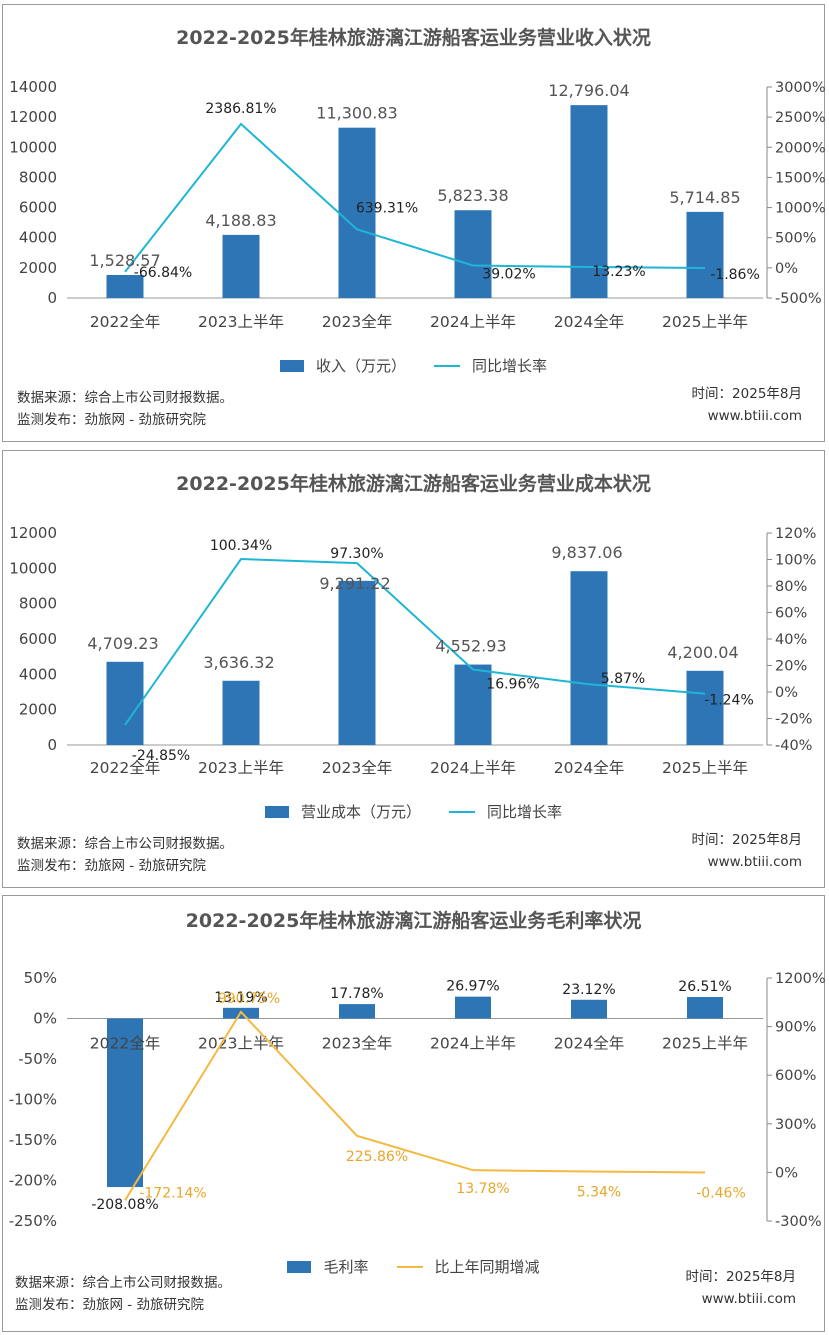 This screenshot has width=829, height=1335. I want to click on y-right-tick-label: -20%, so click(793, 720).